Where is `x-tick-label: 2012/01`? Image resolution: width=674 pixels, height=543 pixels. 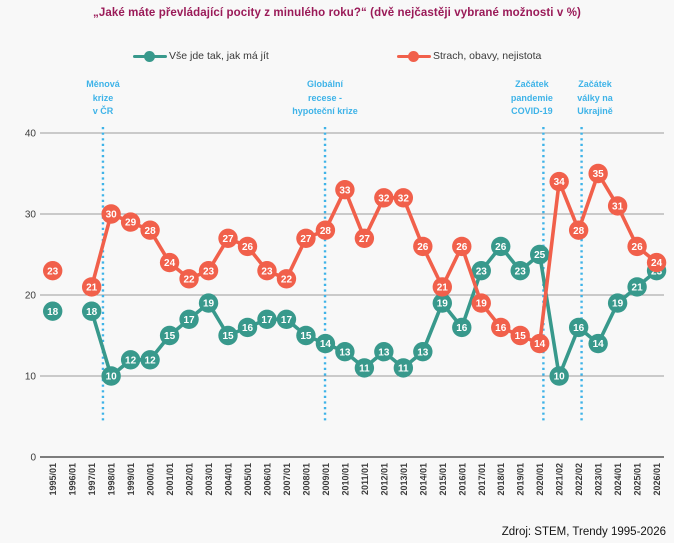 x-tick-label: 2012/01 is located at coordinates (384, 479).